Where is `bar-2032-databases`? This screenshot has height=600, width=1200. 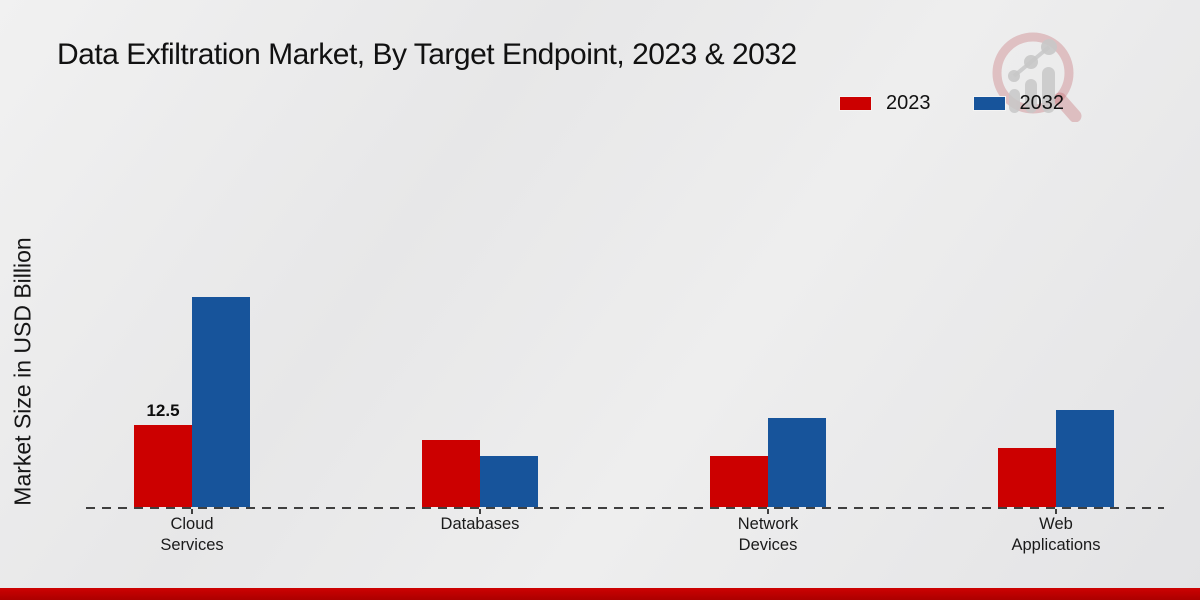 bar-2032-databases is located at coordinates (509, 481).